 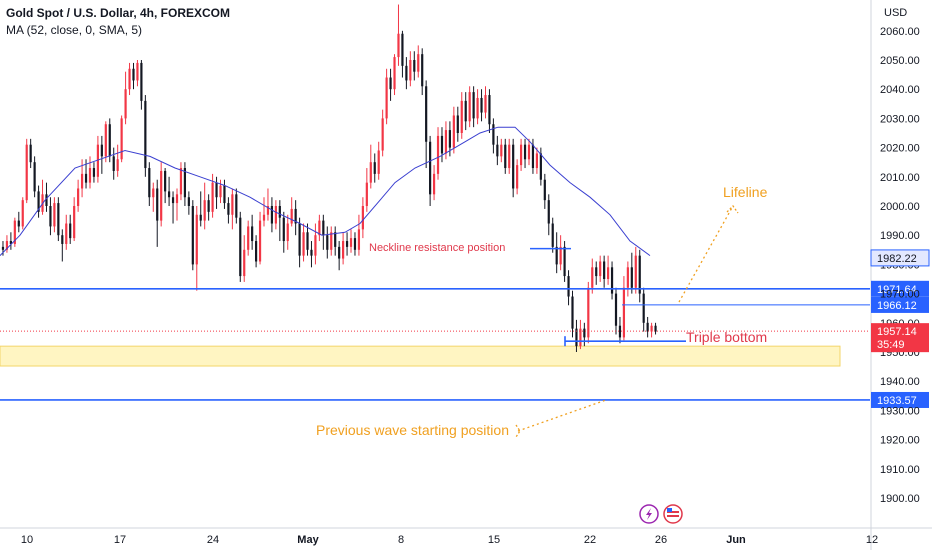 I want to click on support-zone, so click(x=420, y=356).